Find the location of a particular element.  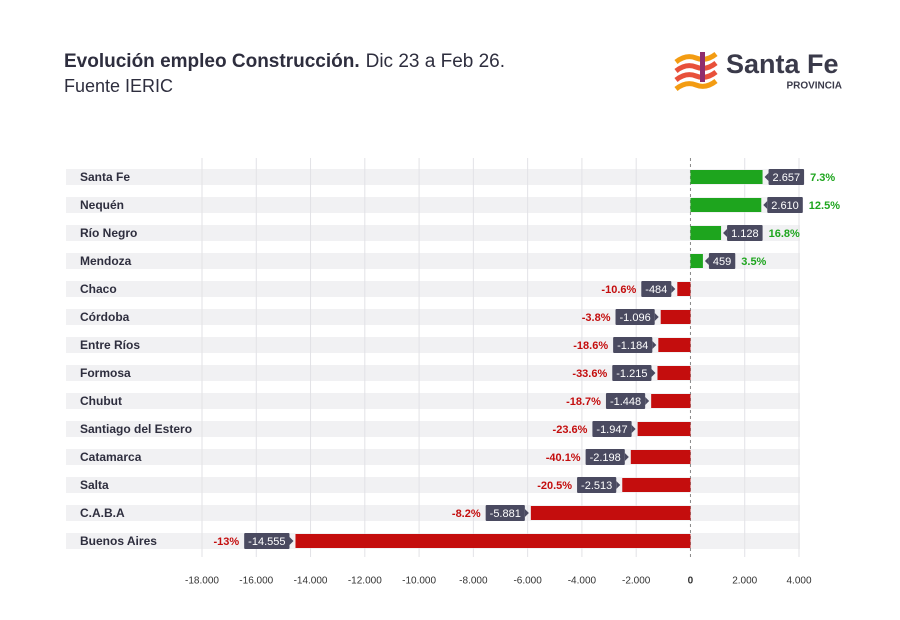

category-label: Río Negro is located at coordinates (108, 233).